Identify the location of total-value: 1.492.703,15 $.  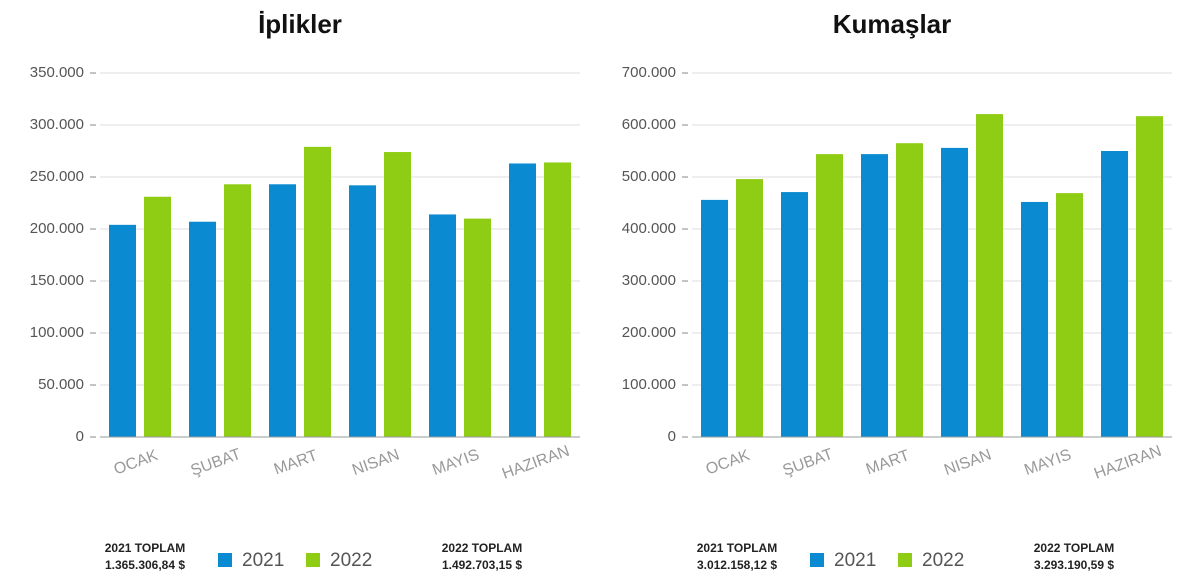
(482, 565).